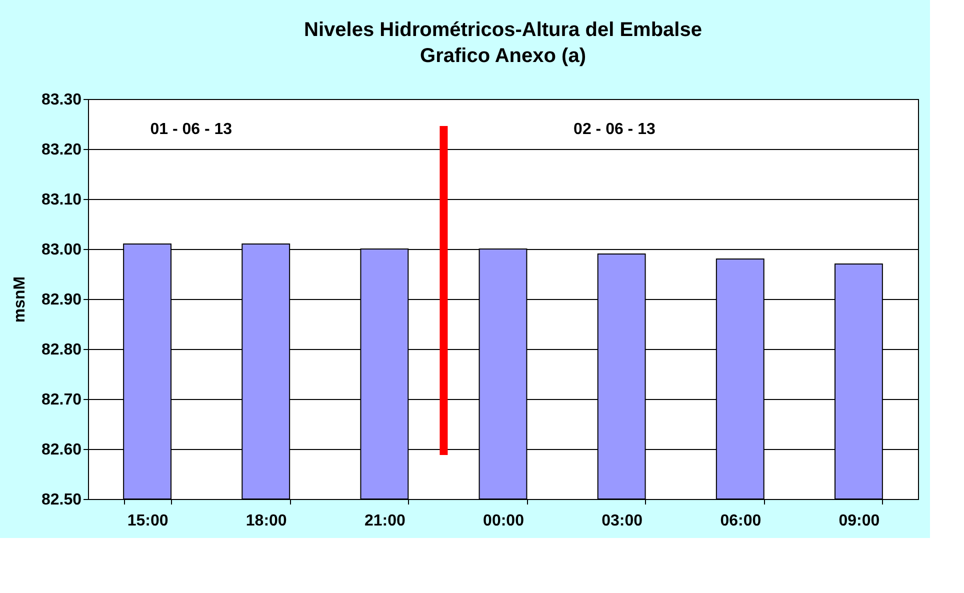 This screenshot has width=964, height=593. Describe the element at coordinates (503, 56) in the screenshot. I see `chart-subtitle: Grafico Anexo (a)` at that location.